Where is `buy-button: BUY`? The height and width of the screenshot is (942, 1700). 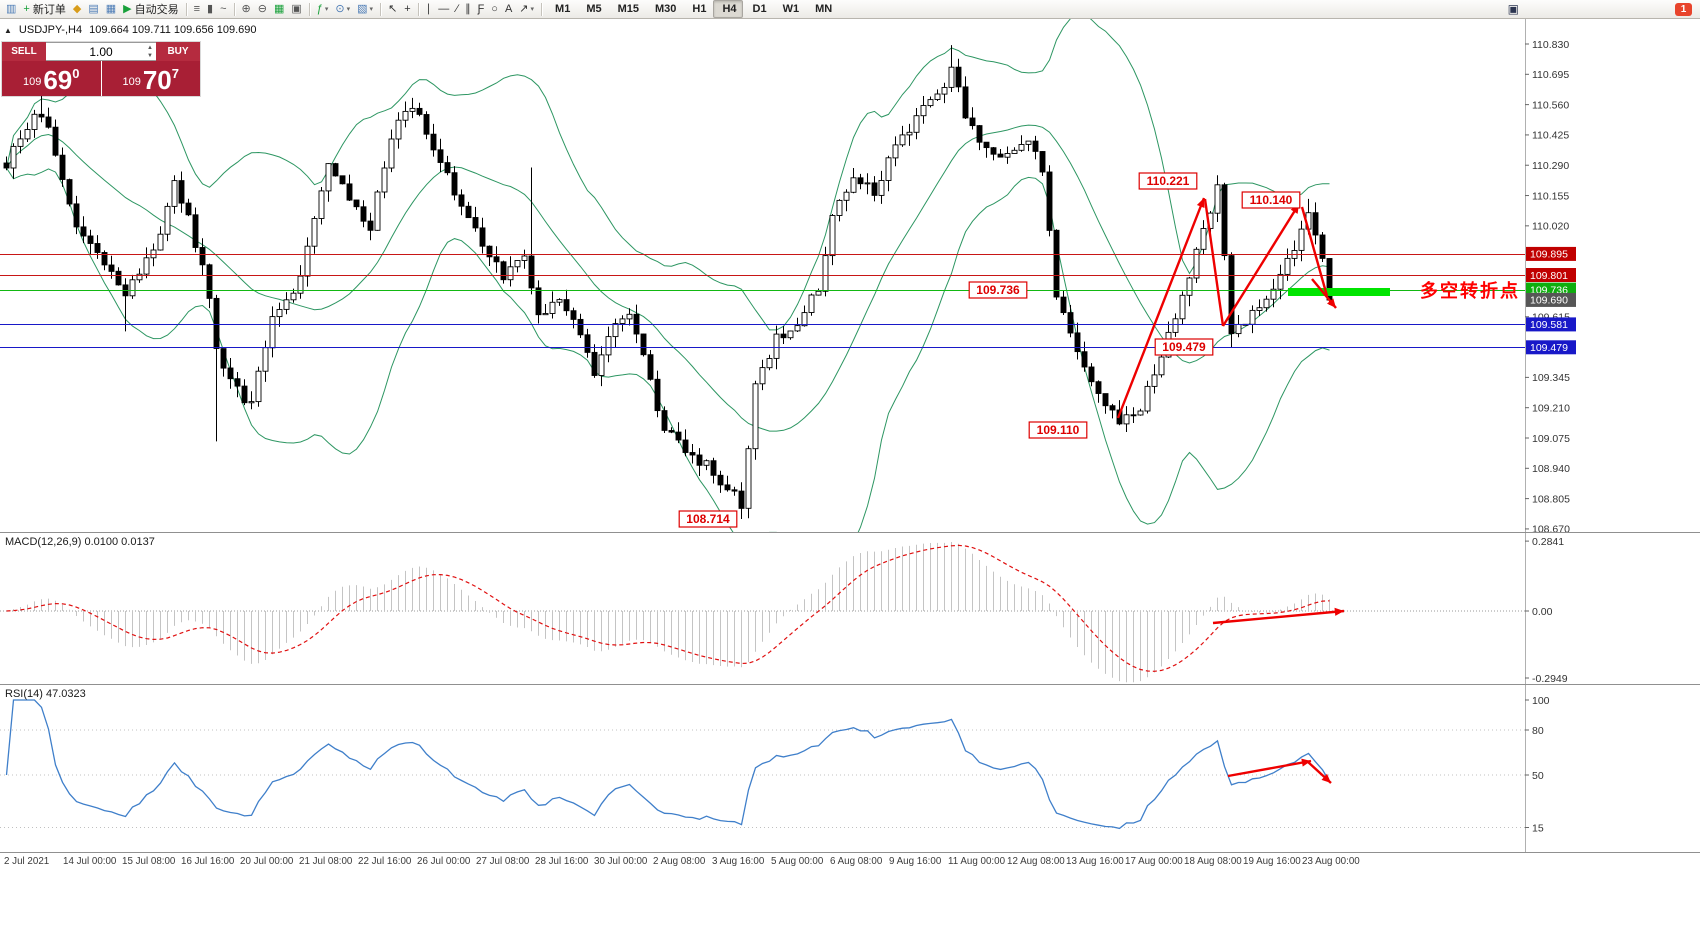
buy-button: BUY is located at coordinates (178, 51).